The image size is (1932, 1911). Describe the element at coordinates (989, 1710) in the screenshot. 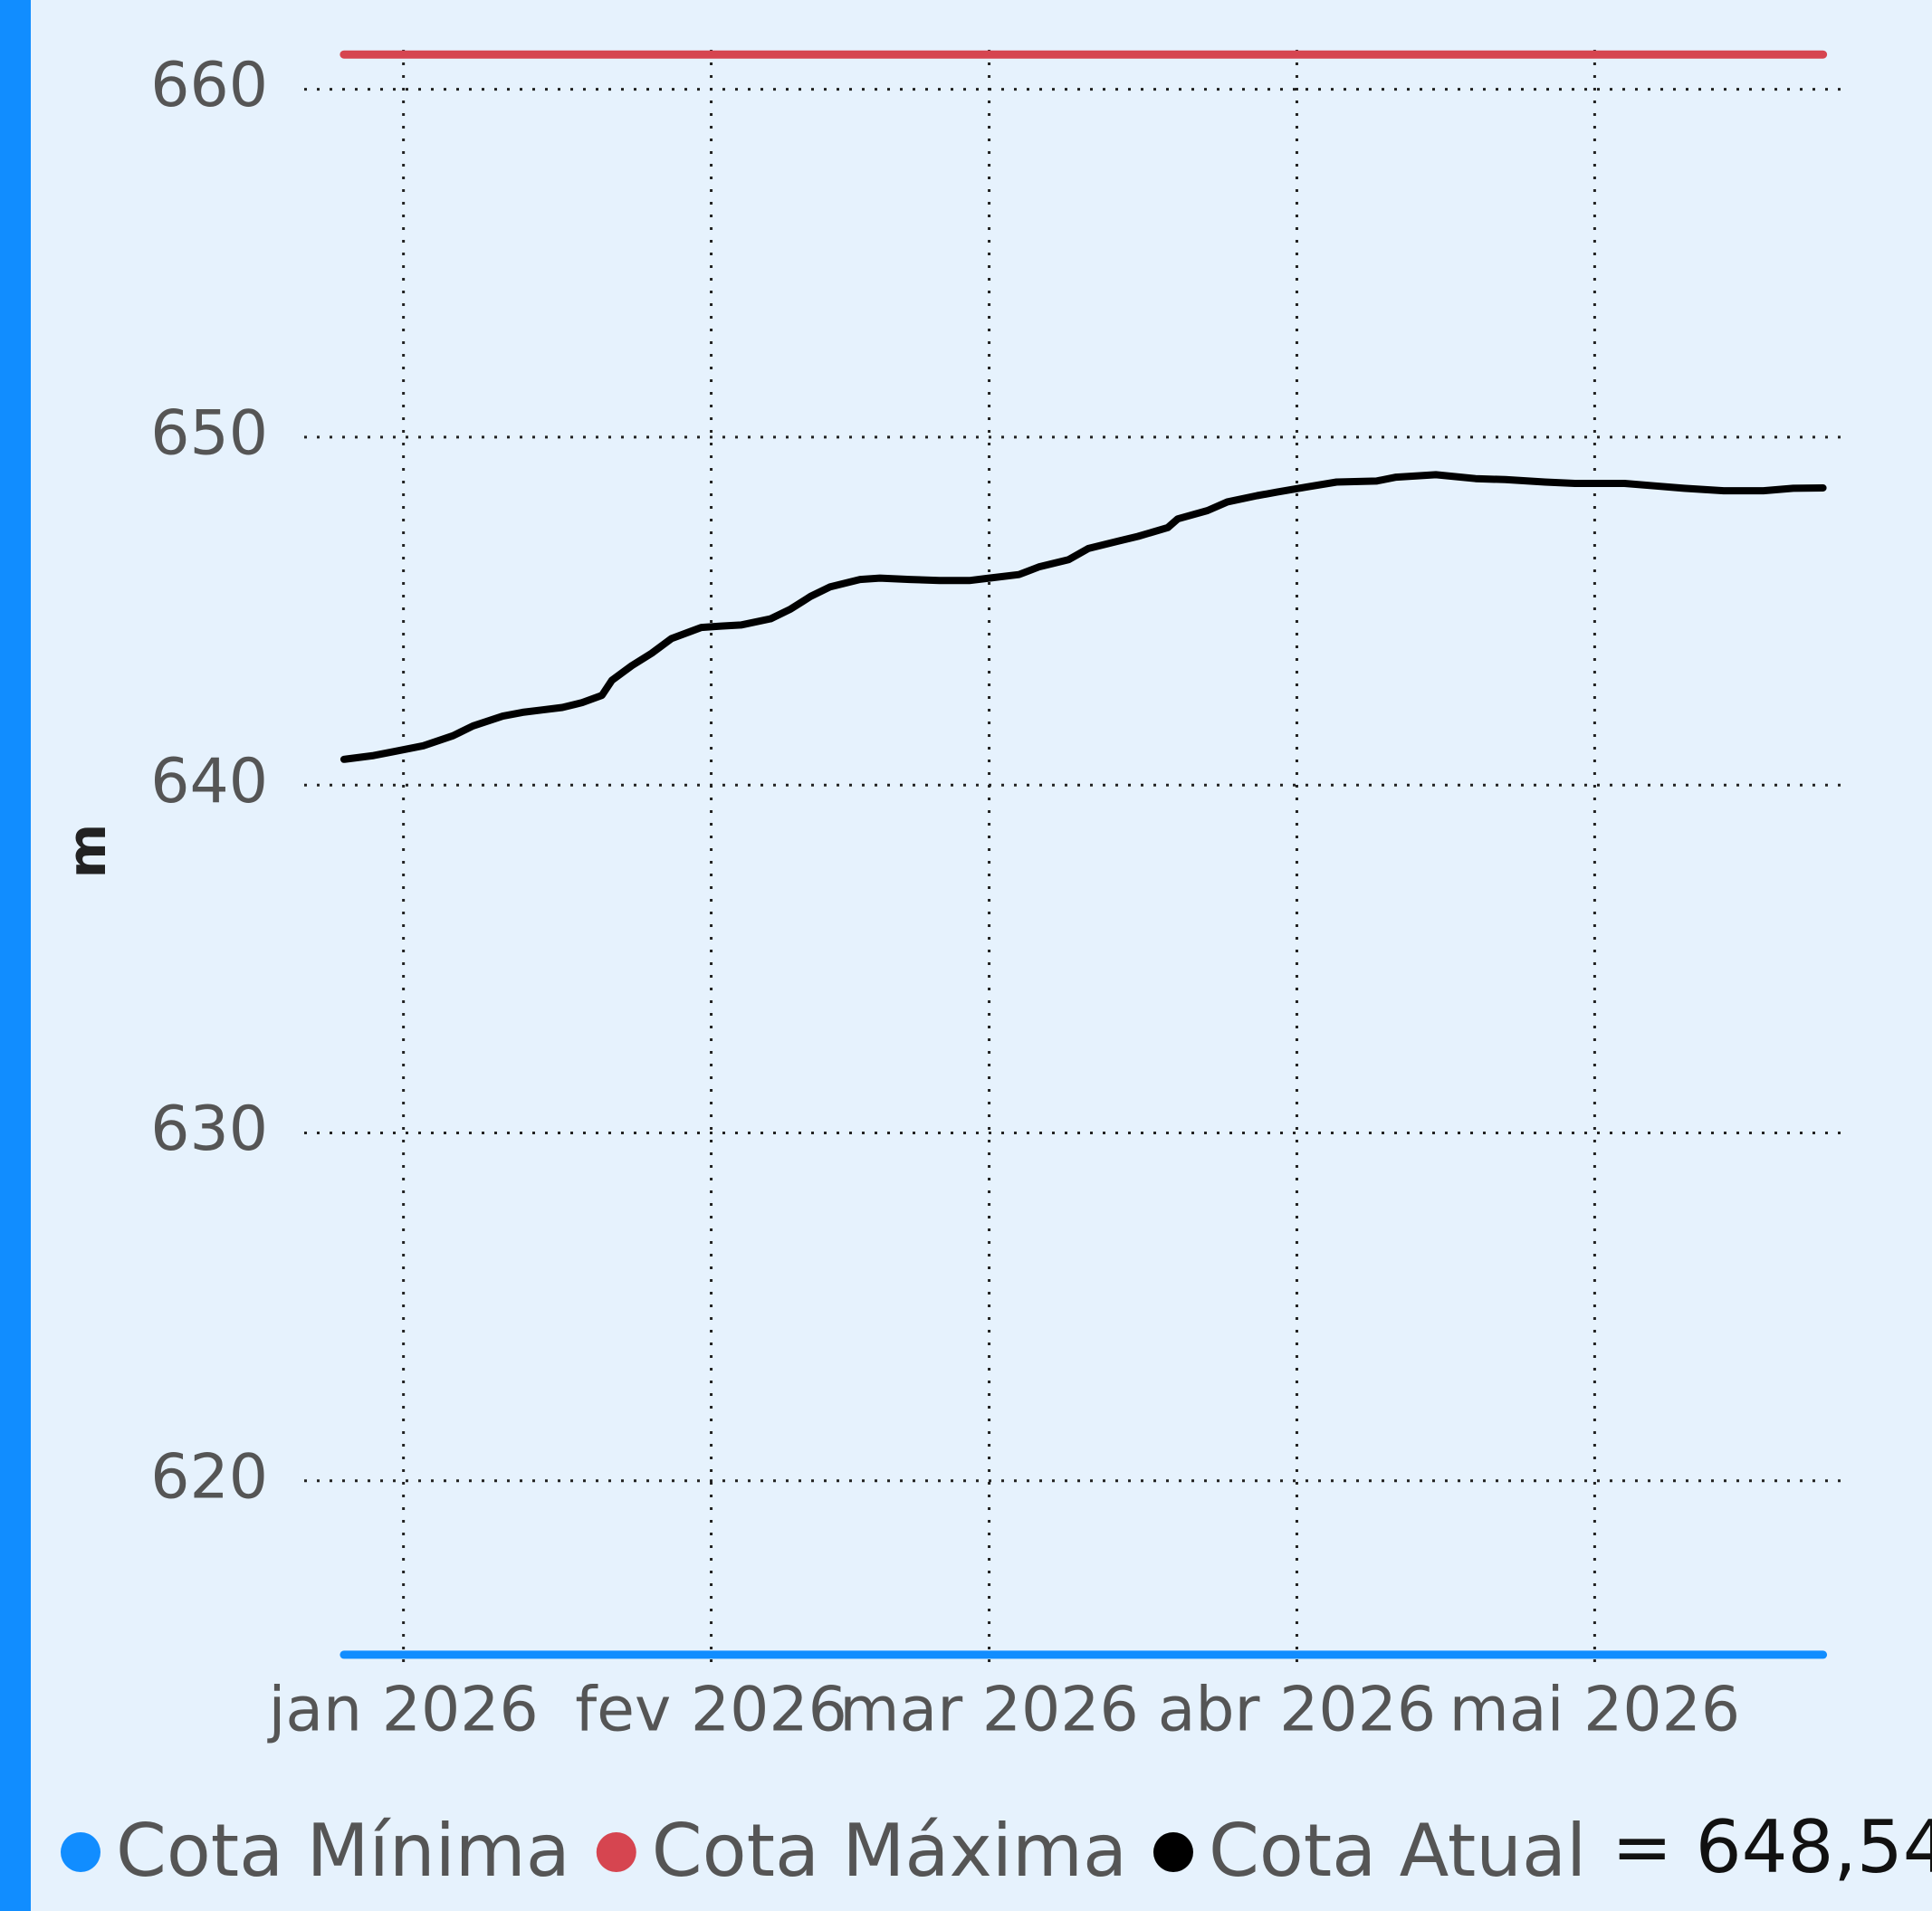

I see `x-tick-label: mar 2026` at that location.